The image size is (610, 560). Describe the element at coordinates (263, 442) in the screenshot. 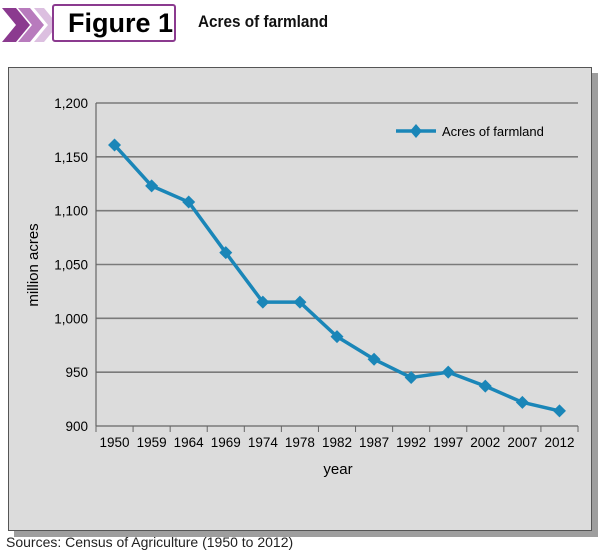

I see `x-tick-label: 1974` at that location.